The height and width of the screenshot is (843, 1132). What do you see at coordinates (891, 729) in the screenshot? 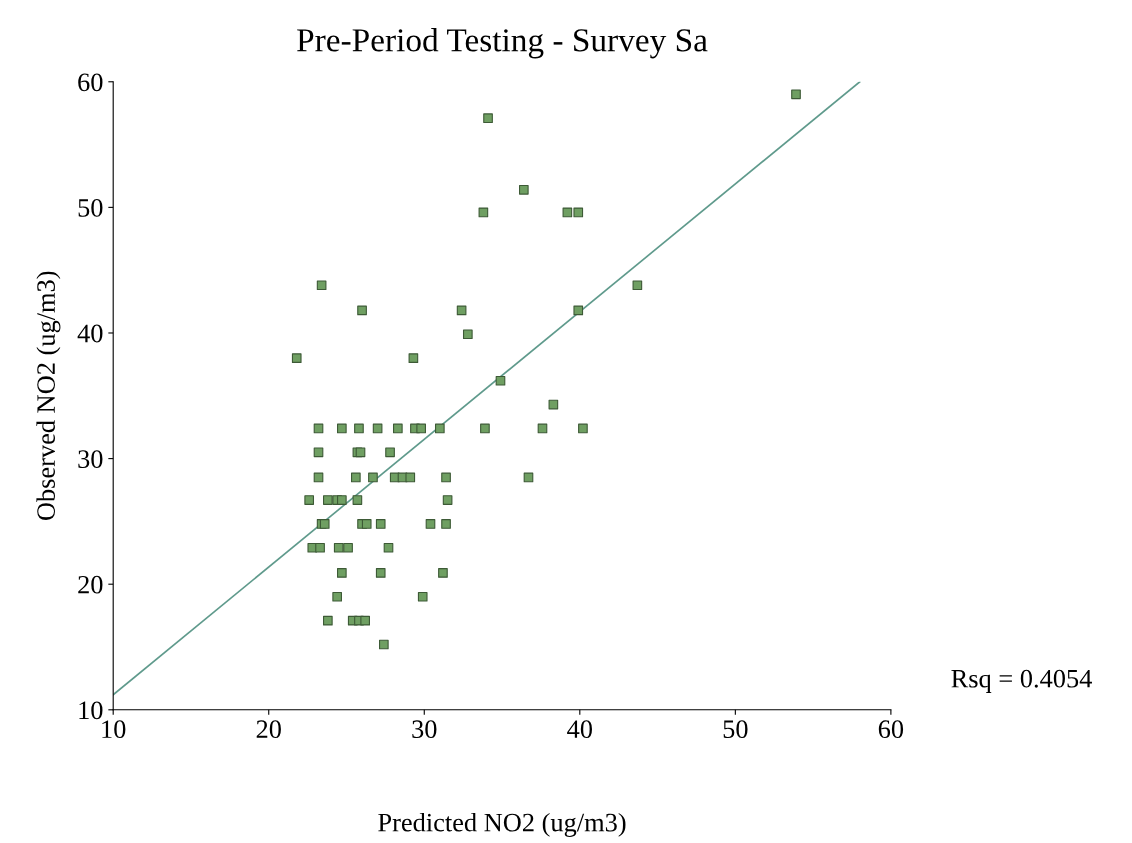
I see `x-tick-label: 60` at bounding box center [891, 729].